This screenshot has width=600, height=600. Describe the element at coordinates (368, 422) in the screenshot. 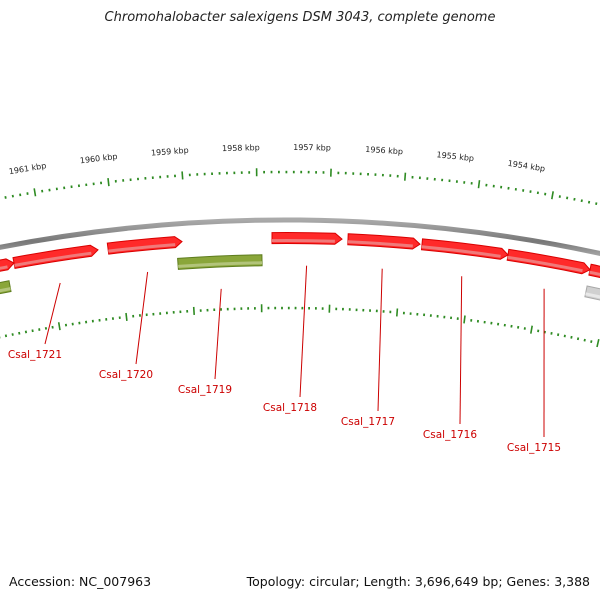

I see `gene-label: Csal_1717` at that location.